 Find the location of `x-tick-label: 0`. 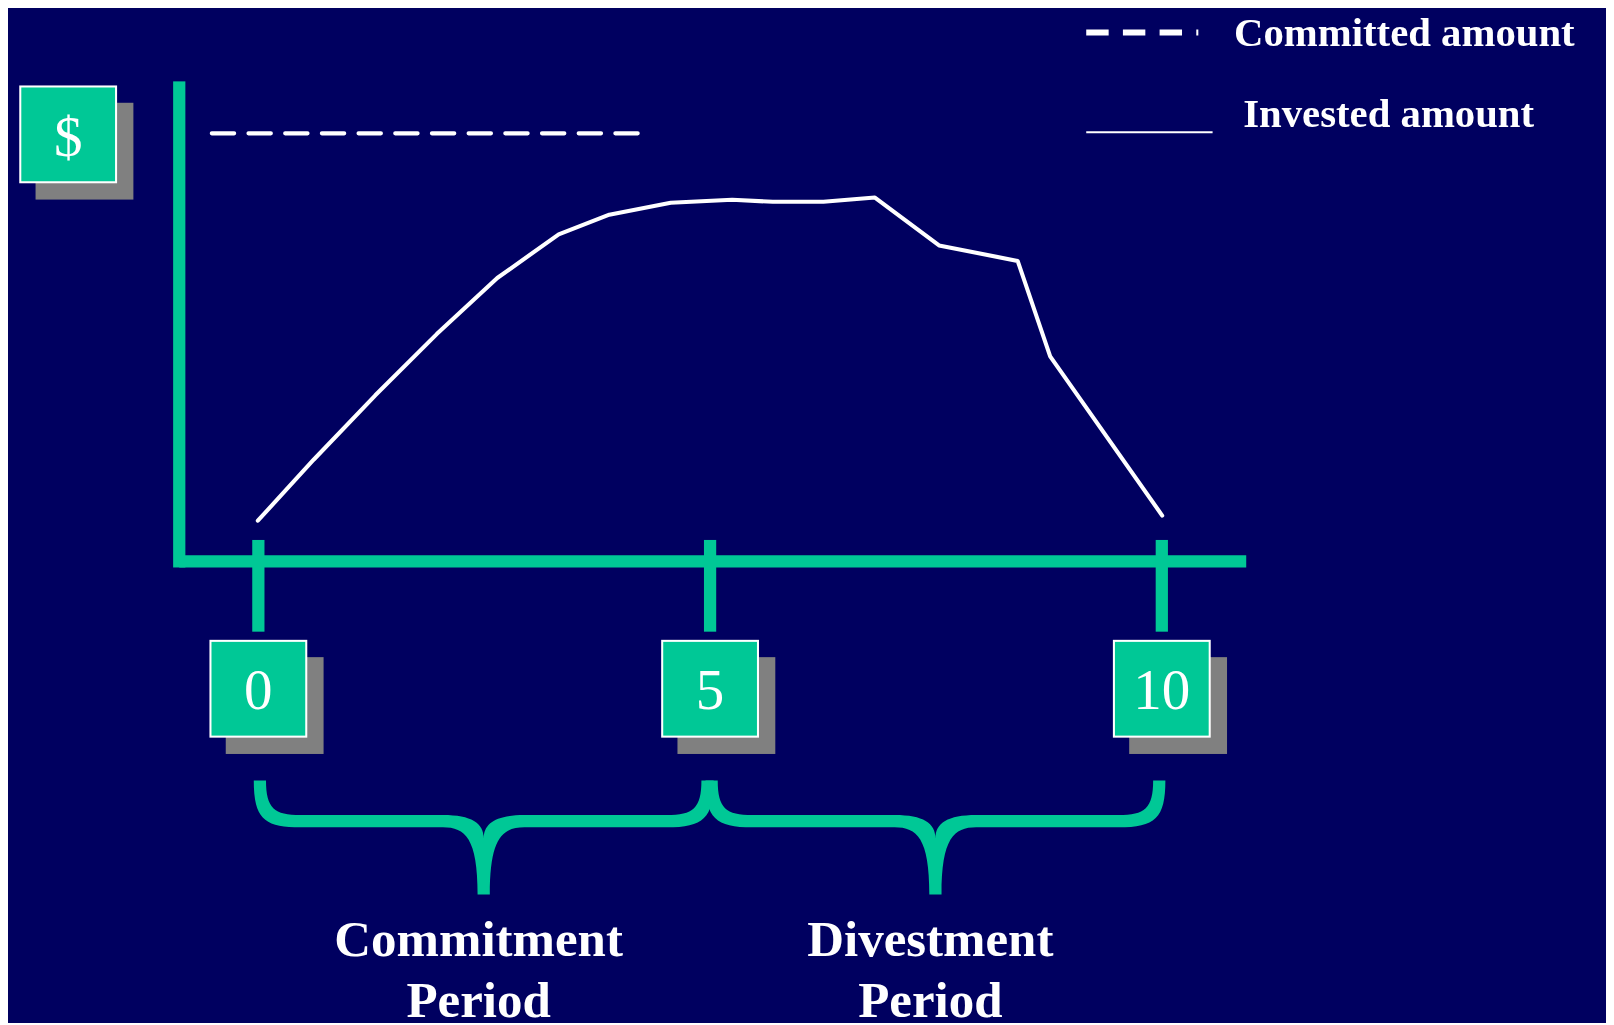

x-tick-label: 0 is located at coordinates (258, 689).